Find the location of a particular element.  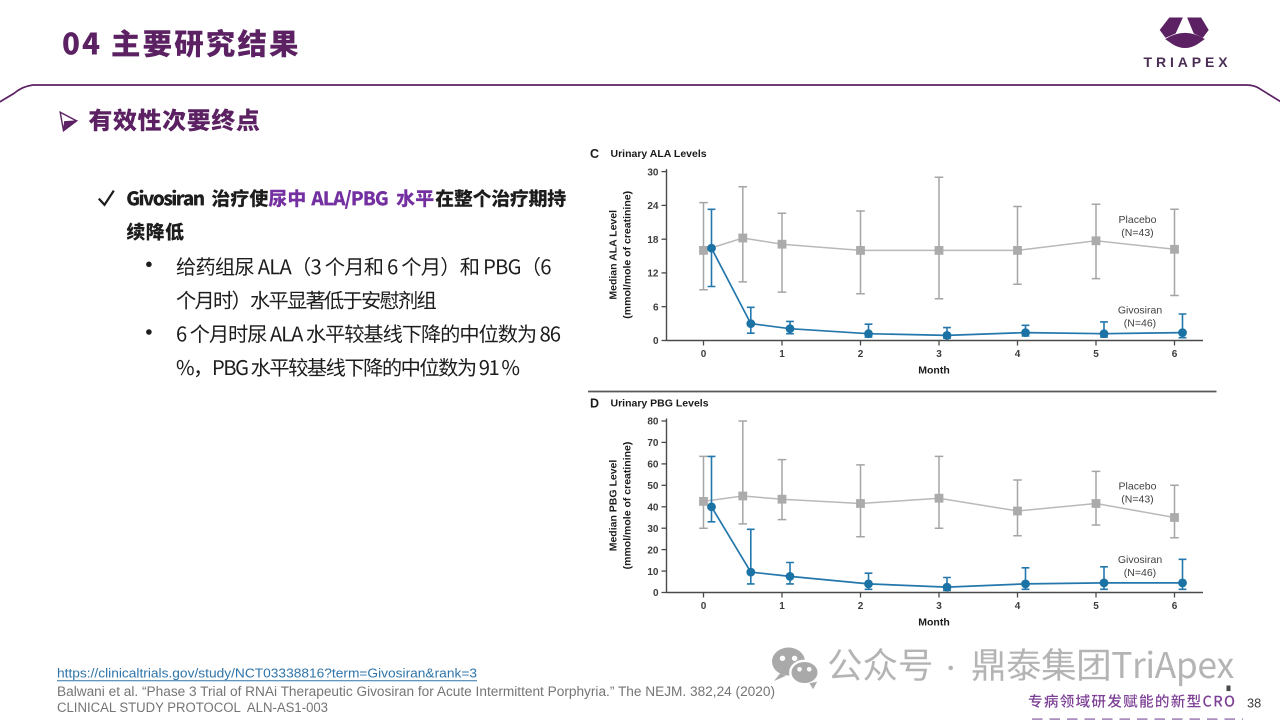

svg-text: Median PBG Level is located at coordinates (614, 506).